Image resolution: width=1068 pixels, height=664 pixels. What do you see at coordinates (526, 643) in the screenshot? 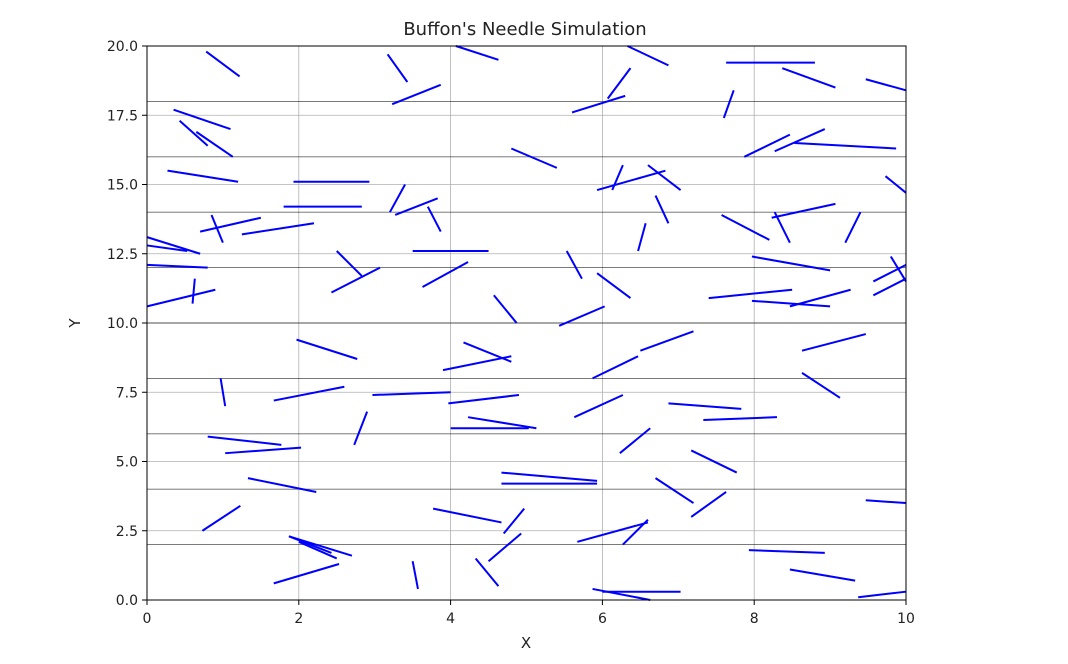
I see `x-axis-label: X` at bounding box center [526, 643].